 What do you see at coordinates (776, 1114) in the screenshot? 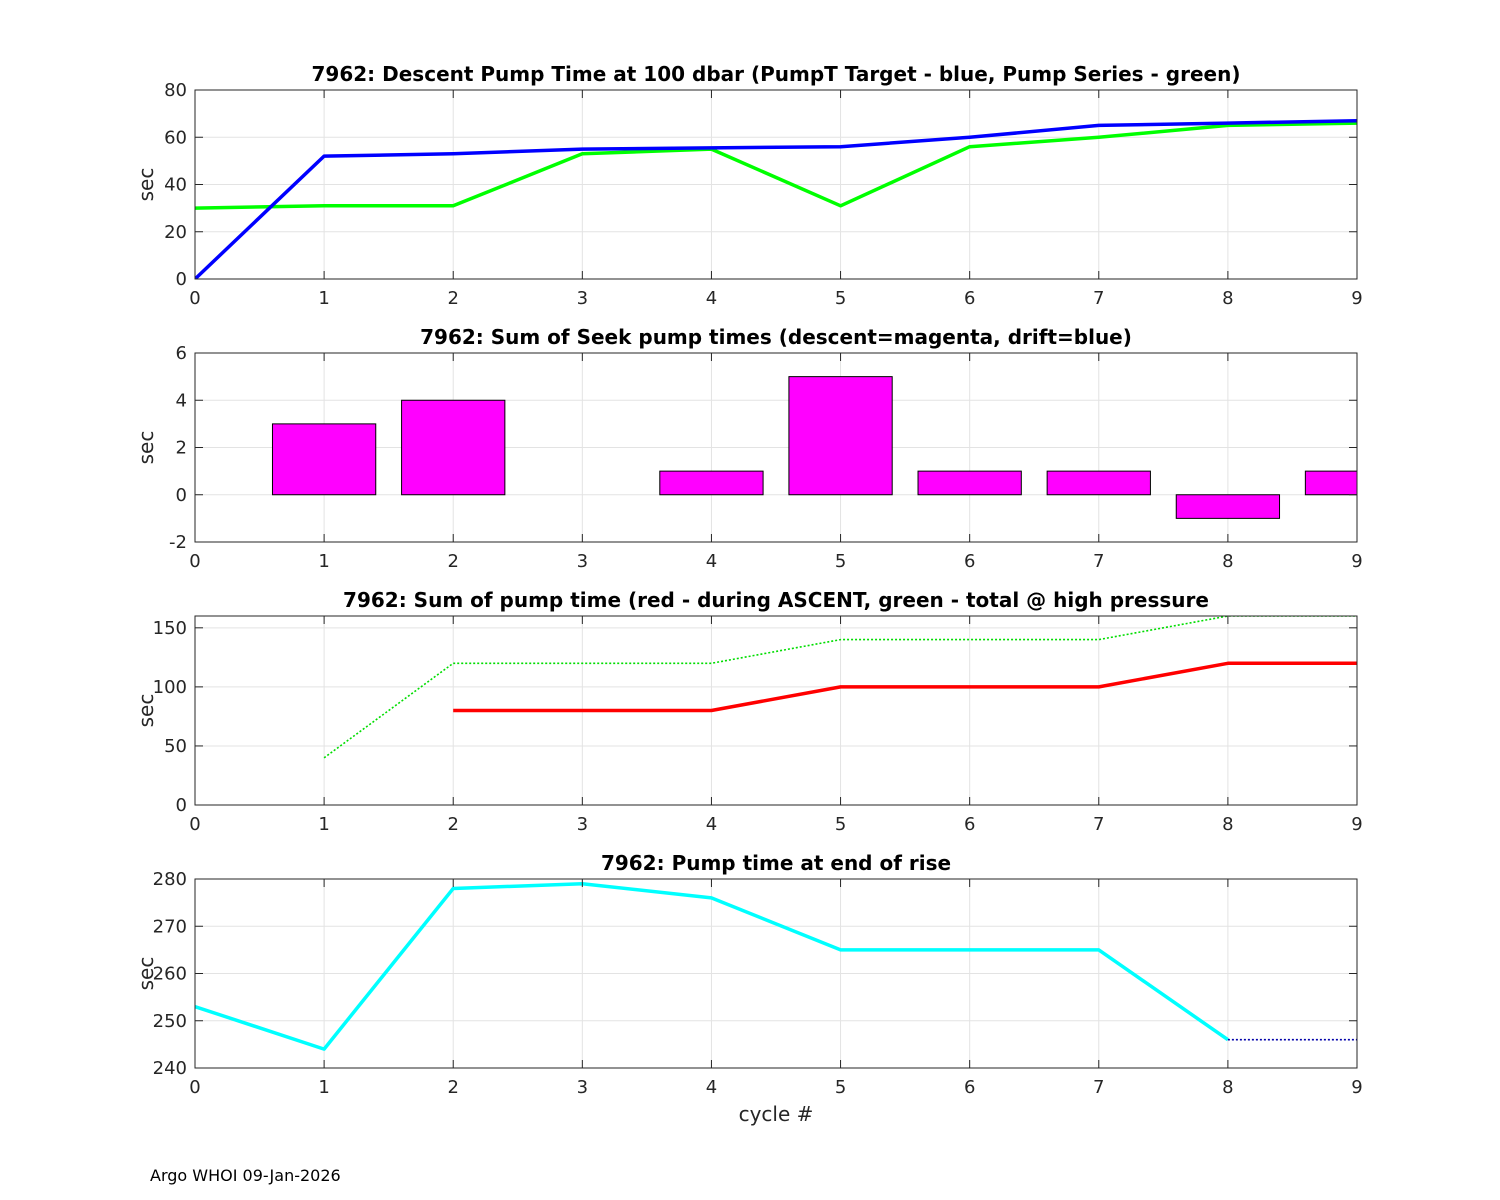
I see `x-axis-label: cycle #` at bounding box center [776, 1114].